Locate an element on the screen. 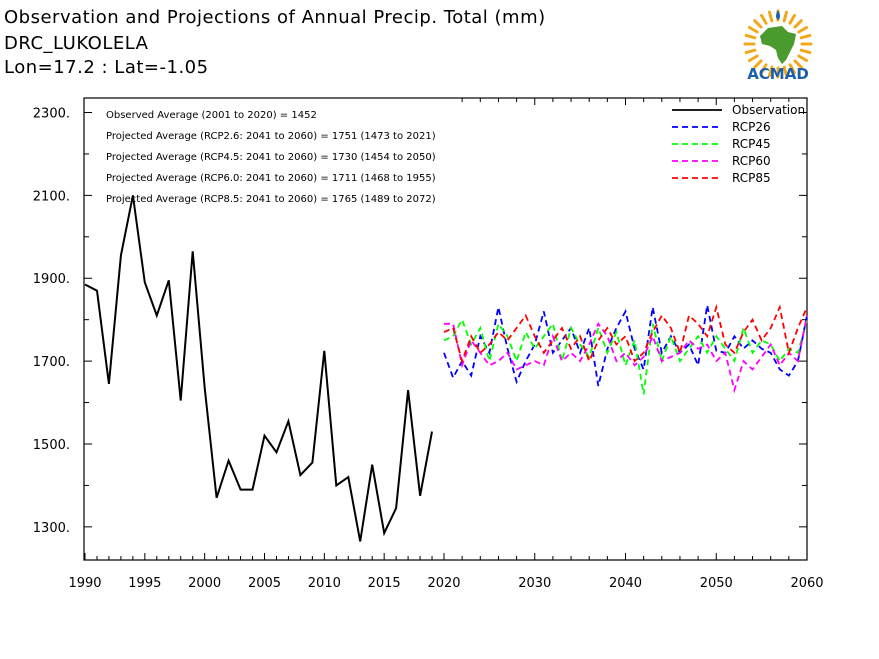  sun-icon is located at coordinates (778, 44).